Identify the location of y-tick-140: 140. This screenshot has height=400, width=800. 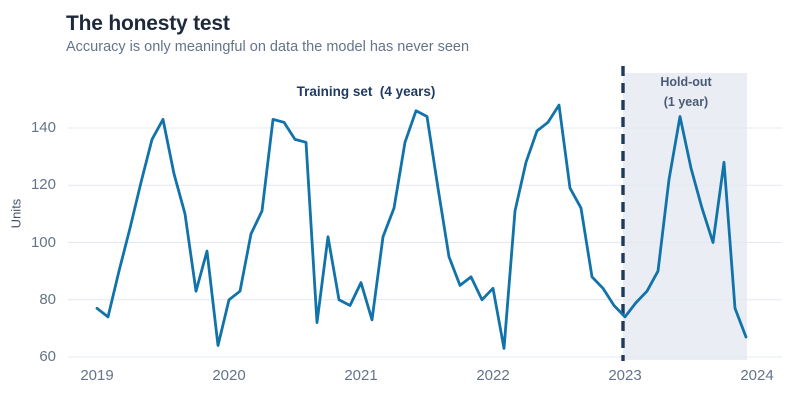
(43, 127).